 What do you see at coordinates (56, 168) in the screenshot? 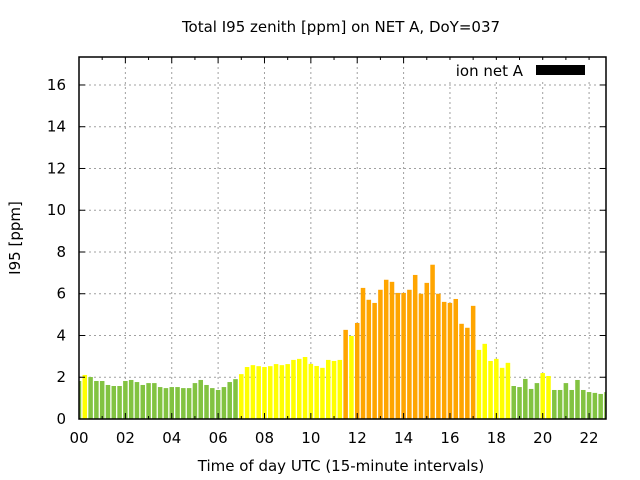
I see `y-tick-label: 12` at bounding box center [56, 168].